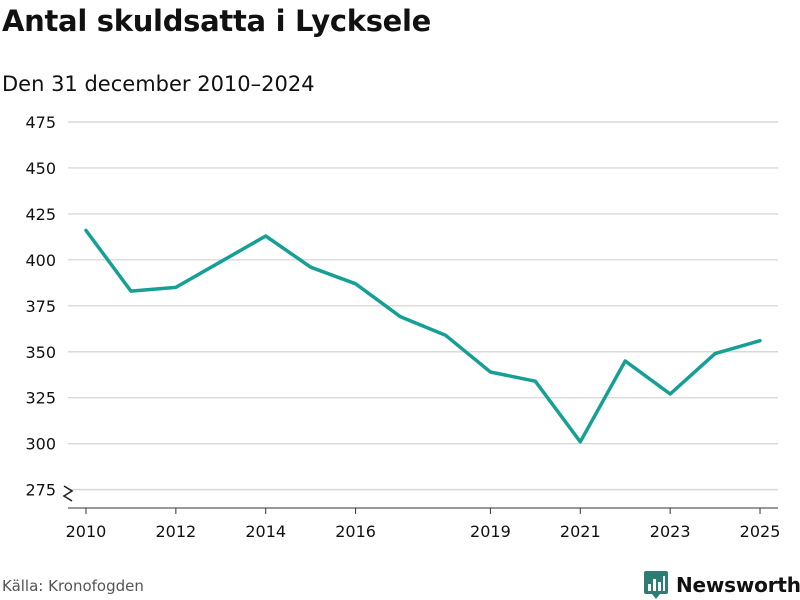 The image size is (800, 600). What do you see at coordinates (217, 21) in the screenshot?
I see `chart-title: Antal skuldsatta i Lycksele` at bounding box center [217, 21].